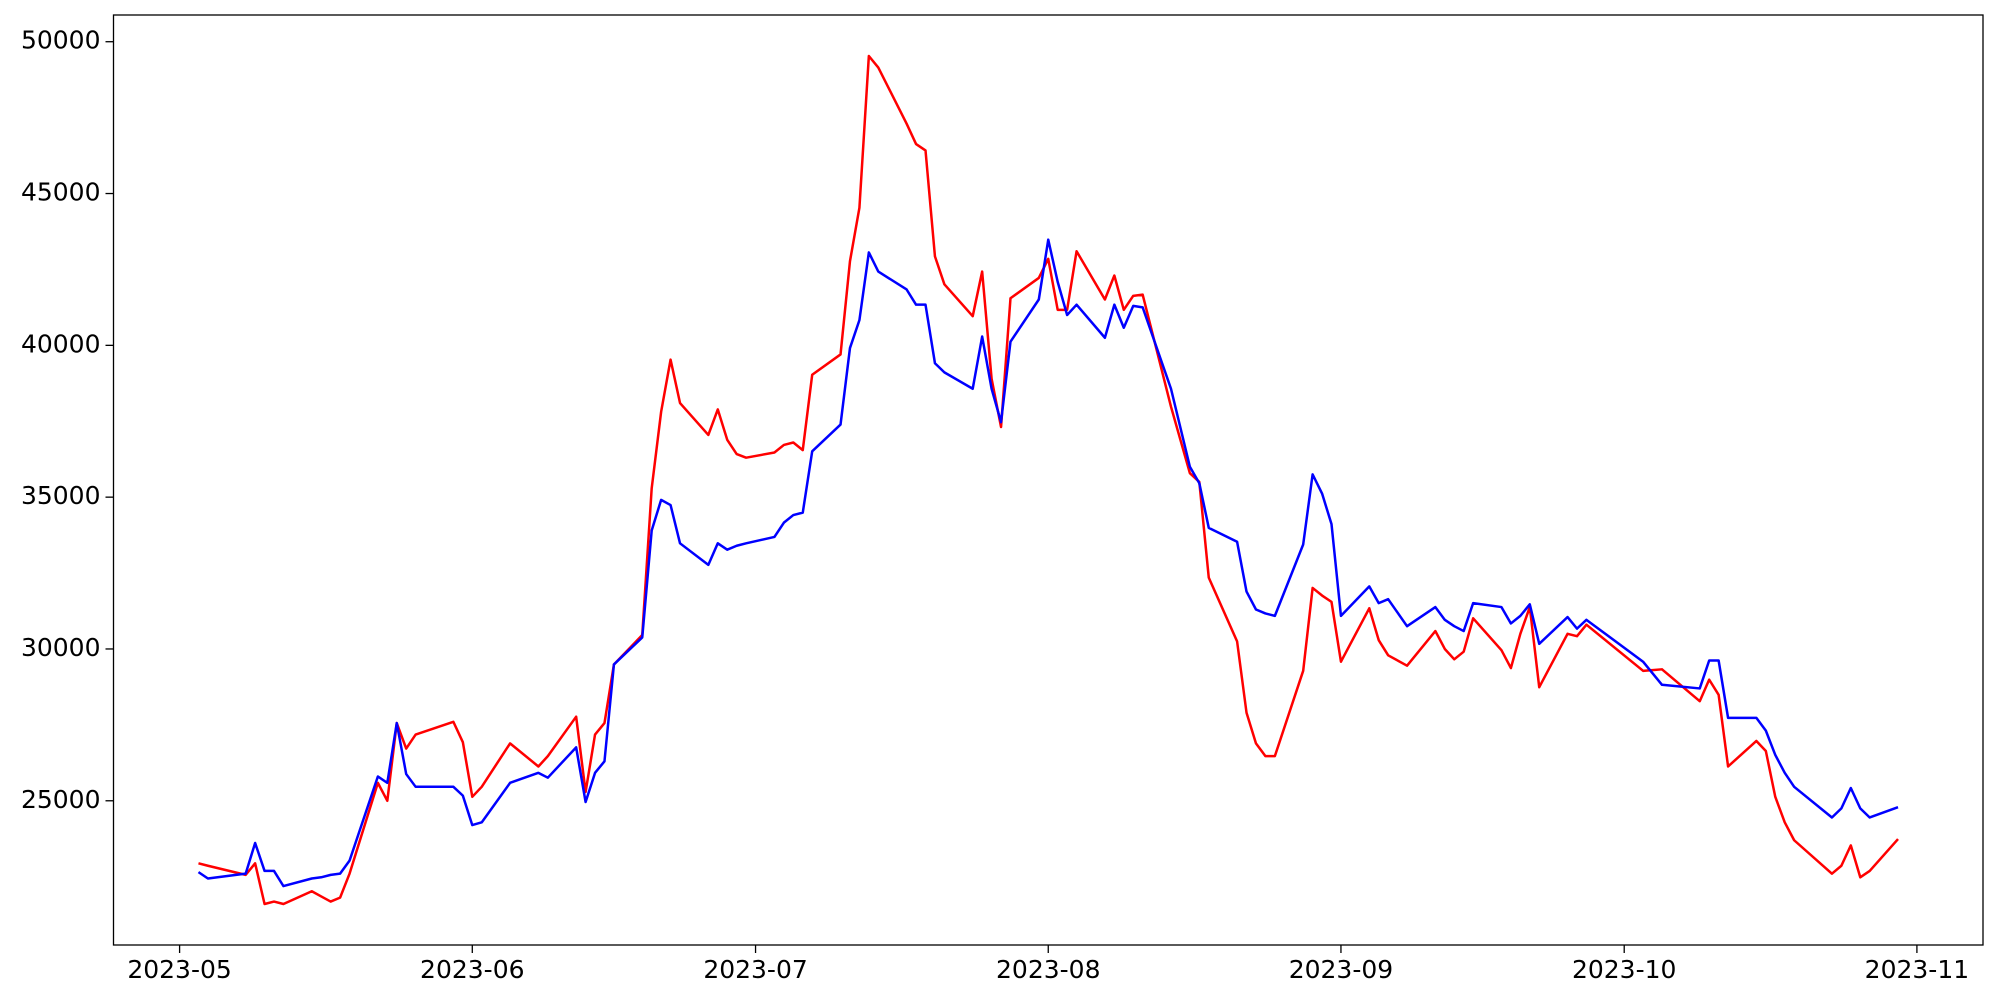  What do you see at coordinates (1048, 969) in the screenshot?
I see `x-tick-label: 2023-08` at bounding box center [1048, 969].